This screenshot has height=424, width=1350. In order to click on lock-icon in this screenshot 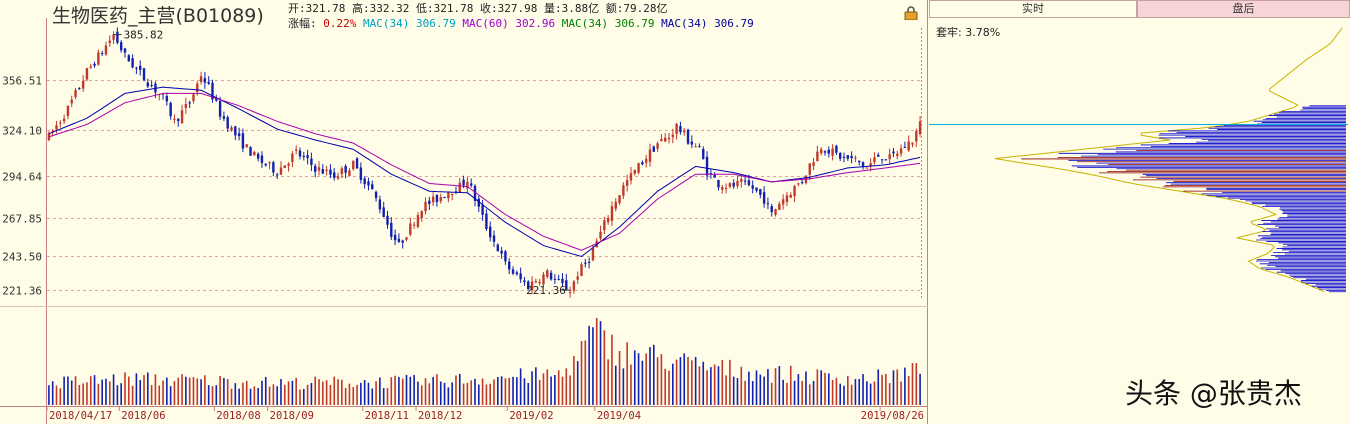, I will do `click(911, 13)`.